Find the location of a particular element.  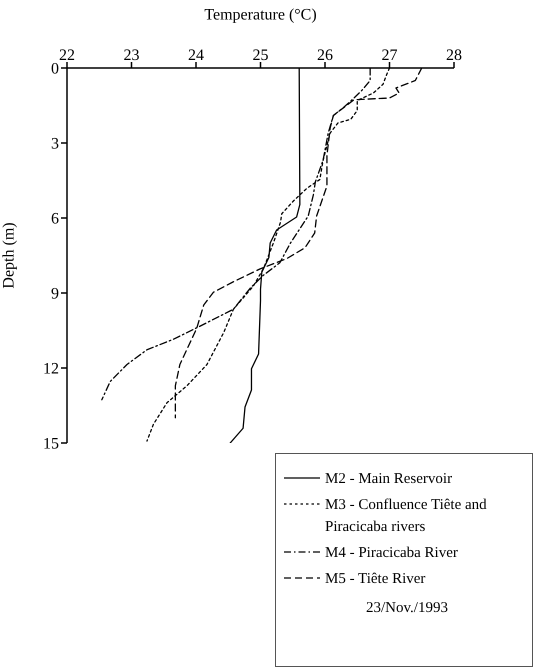

x-tick-label: 22 is located at coordinates (67, 55).